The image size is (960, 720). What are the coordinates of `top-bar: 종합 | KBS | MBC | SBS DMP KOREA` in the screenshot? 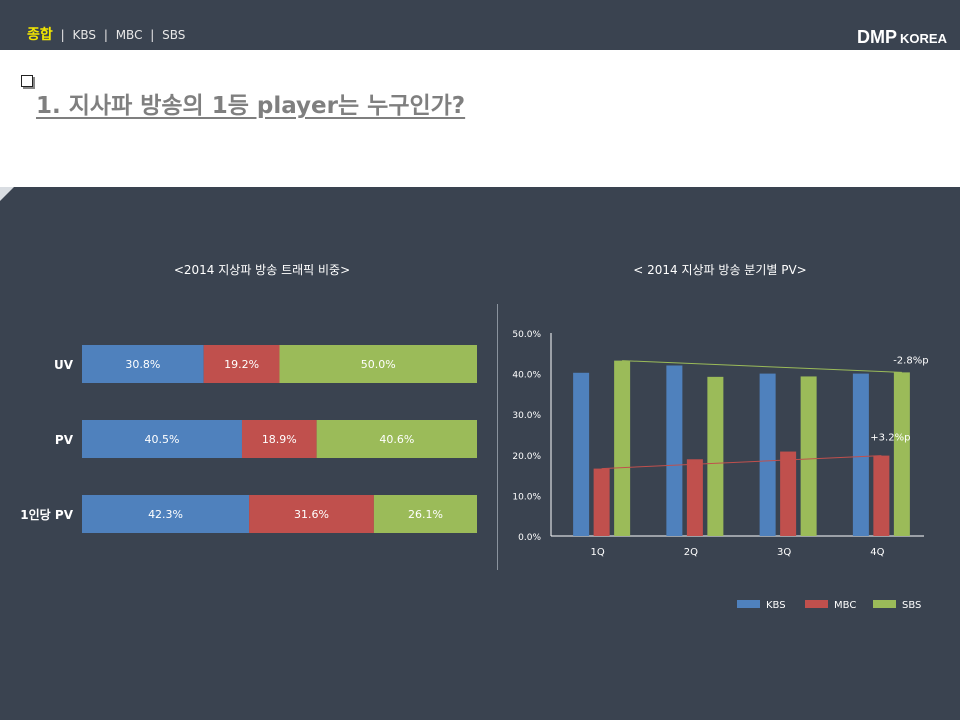 It's located at (480, 25).